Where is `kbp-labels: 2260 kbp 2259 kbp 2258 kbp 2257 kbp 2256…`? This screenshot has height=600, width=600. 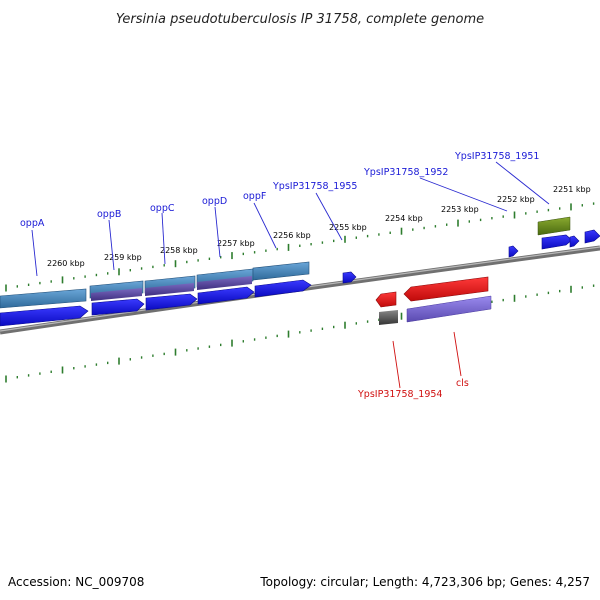 kbp-labels: 2260 kbp 2259 kbp 2258 kbp 2257 kbp 2256… is located at coordinates (319, 226).